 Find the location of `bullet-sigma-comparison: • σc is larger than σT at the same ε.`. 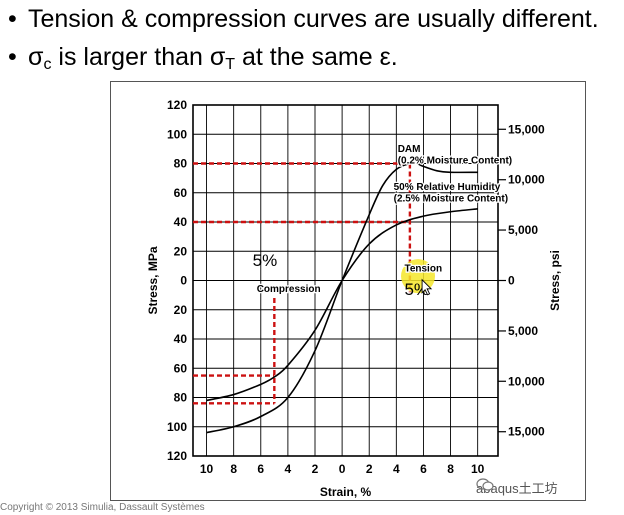

bullet-sigma-comparison: • σc is larger than σT at the same ε. is located at coordinates (203, 61).